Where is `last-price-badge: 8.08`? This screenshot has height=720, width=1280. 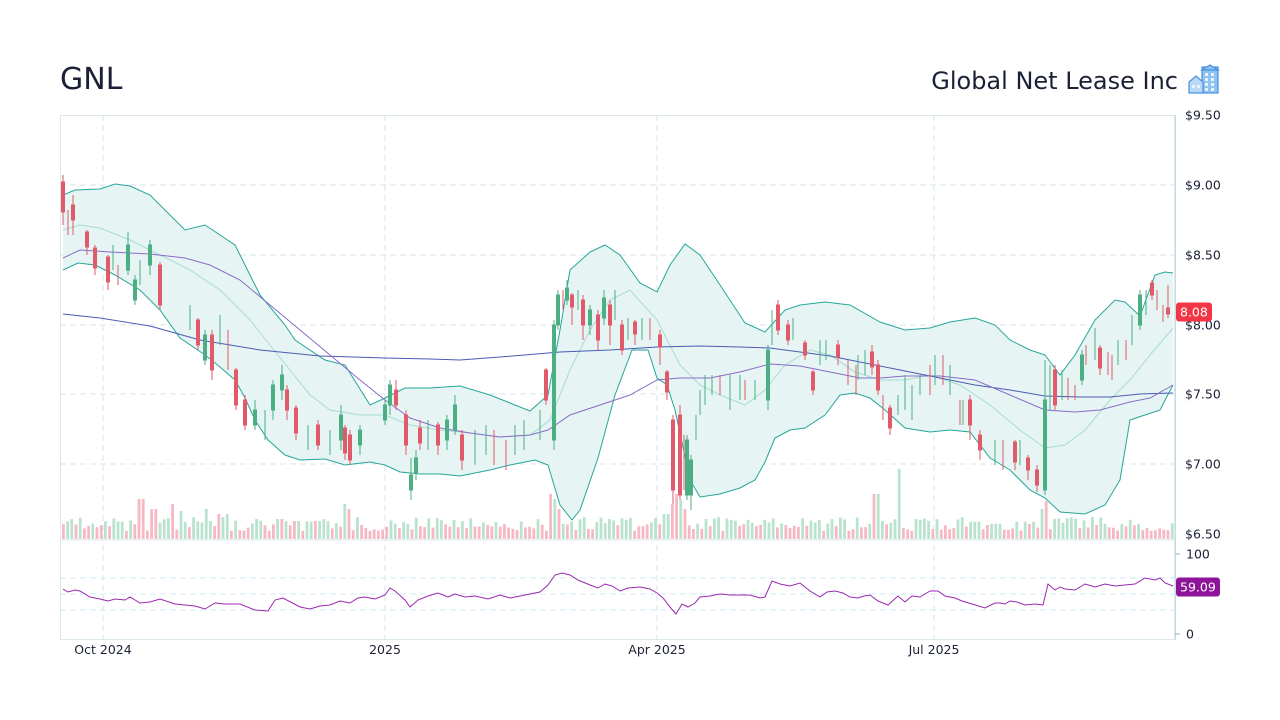 last-price-badge: 8.08 is located at coordinates (1194, 312).